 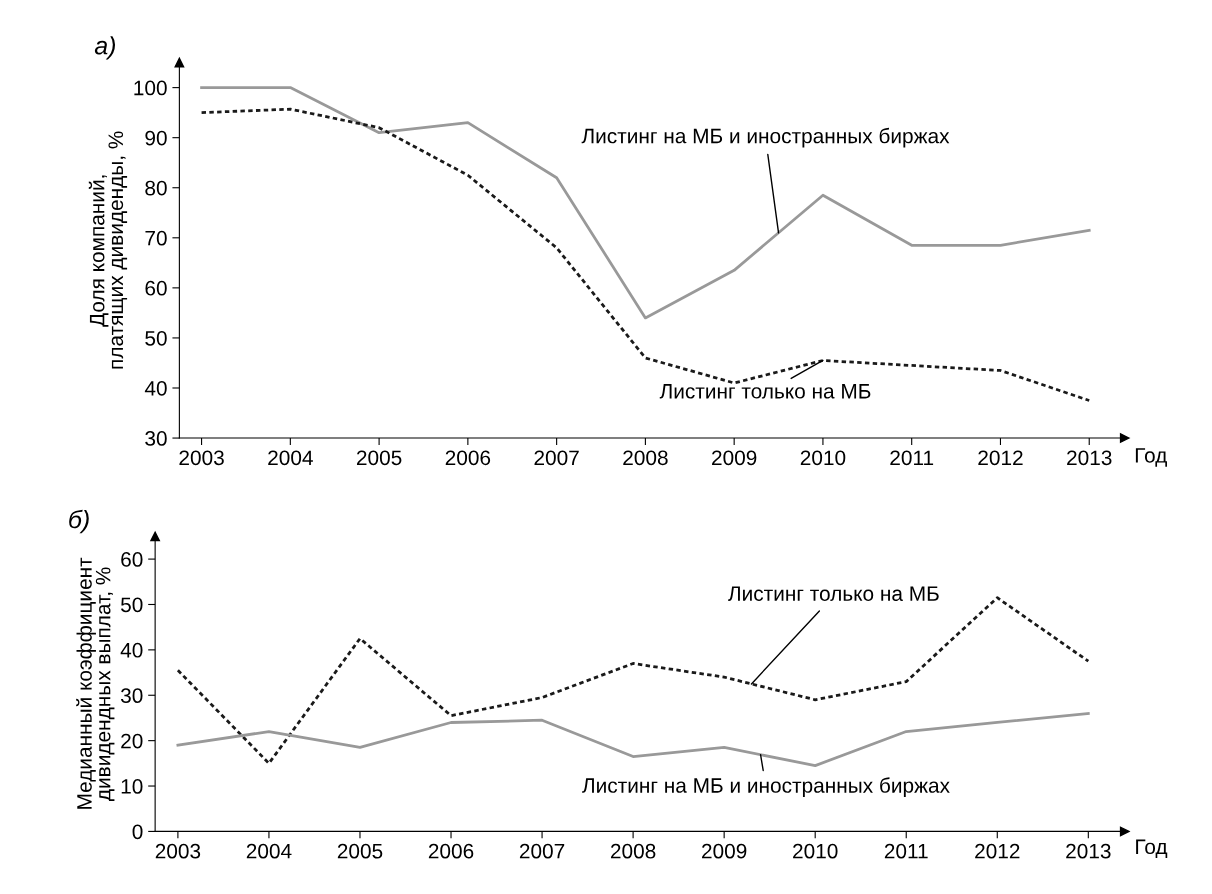 I want to click on y-tick-label: 90, so click(x=156, y=138).